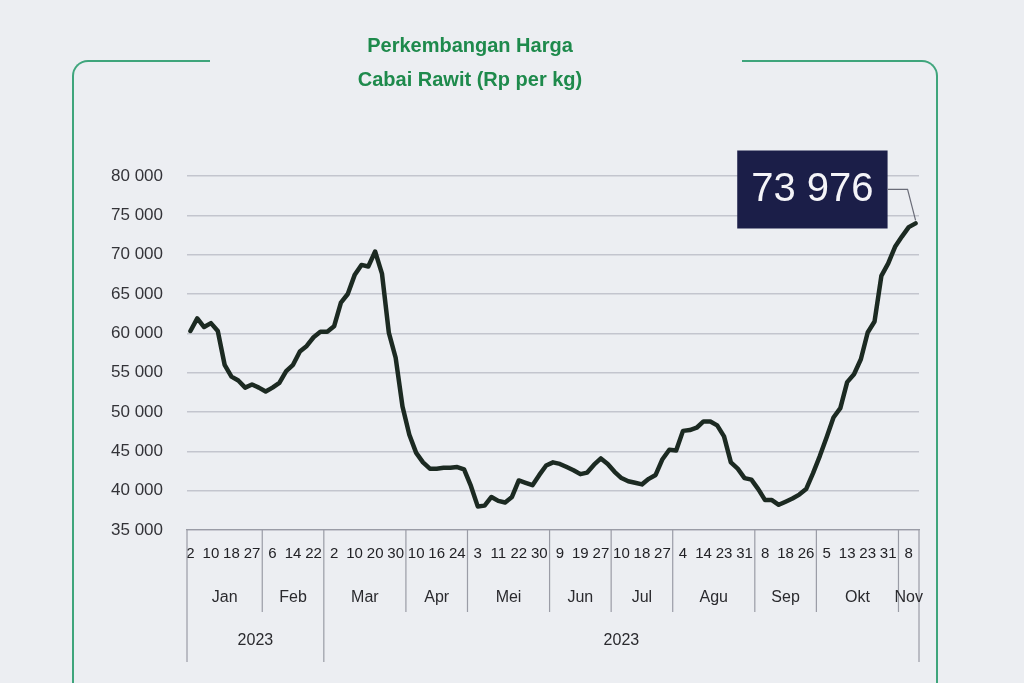 This screenshot has width=1024, height=683. What do you see at coordinates (806, 553) in the screenshot?
I see `x-tick-label: 26` at bounding box center [806, 553].